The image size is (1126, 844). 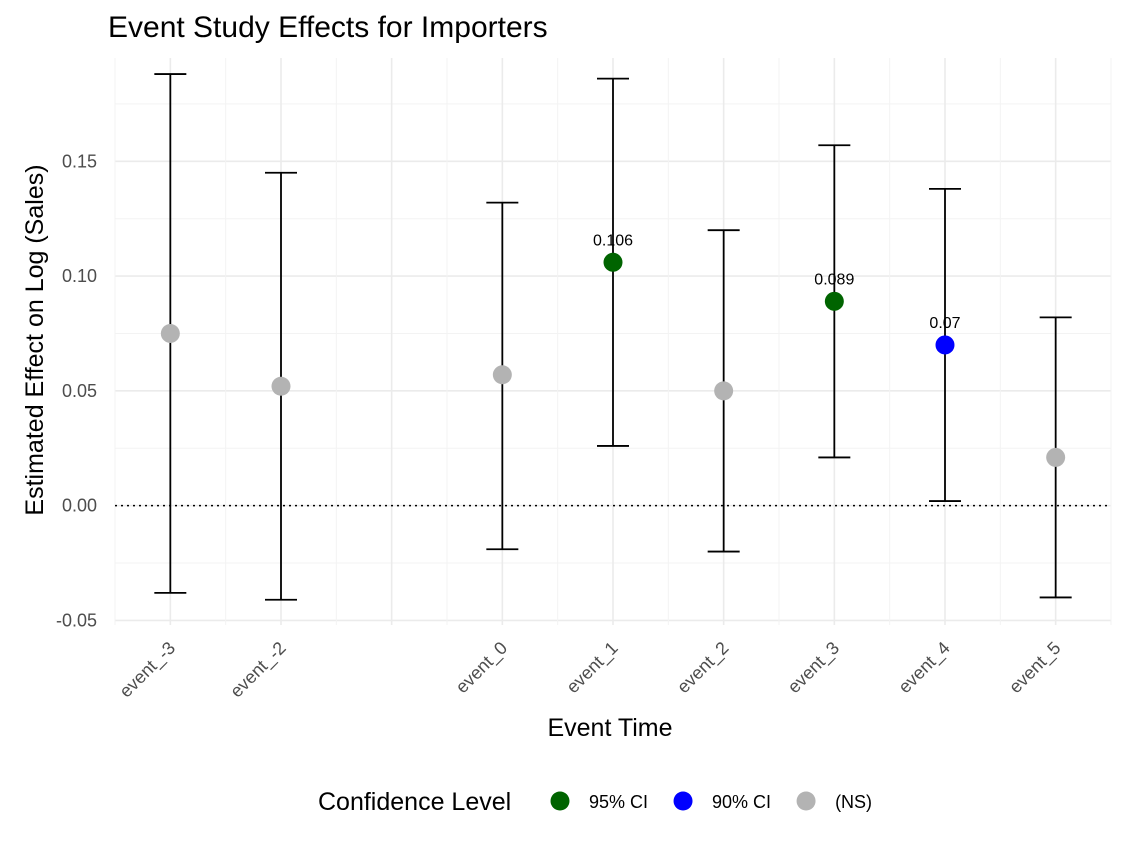 I want to click on value-label: 0.106, so click(x=613, y=240).